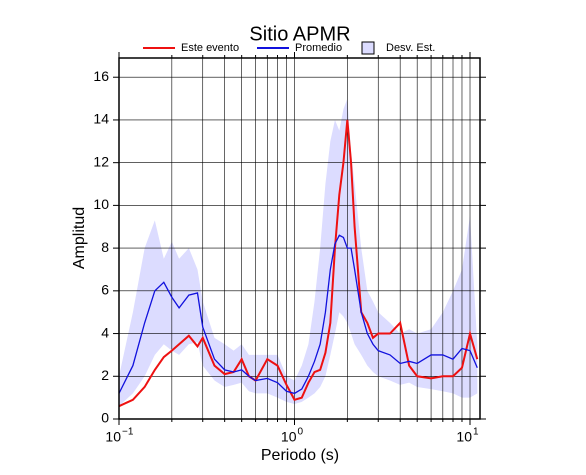  Describe the element at coordinates (105, 332) in the screenshot. I see `y-tick-label: 4` at that location.